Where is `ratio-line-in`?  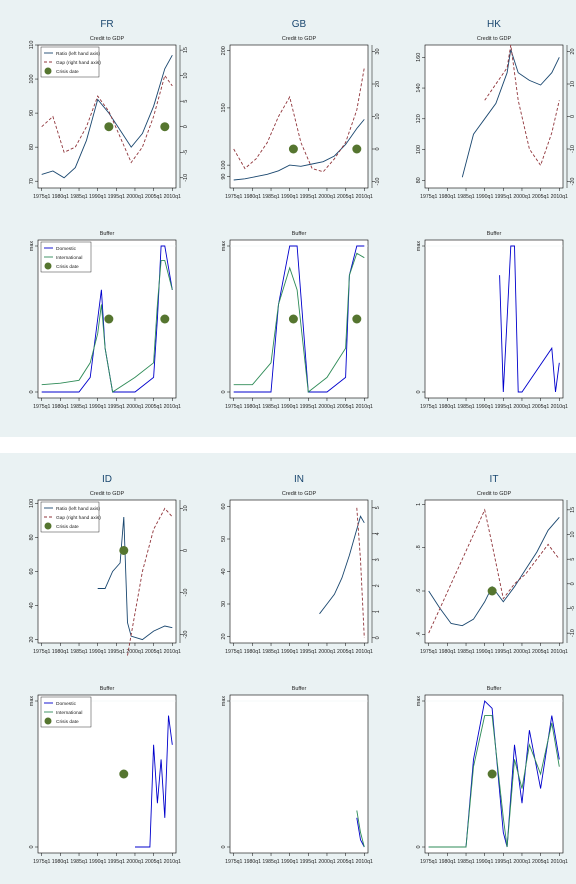
ratio-line-in is located at coordinates (342, 565).